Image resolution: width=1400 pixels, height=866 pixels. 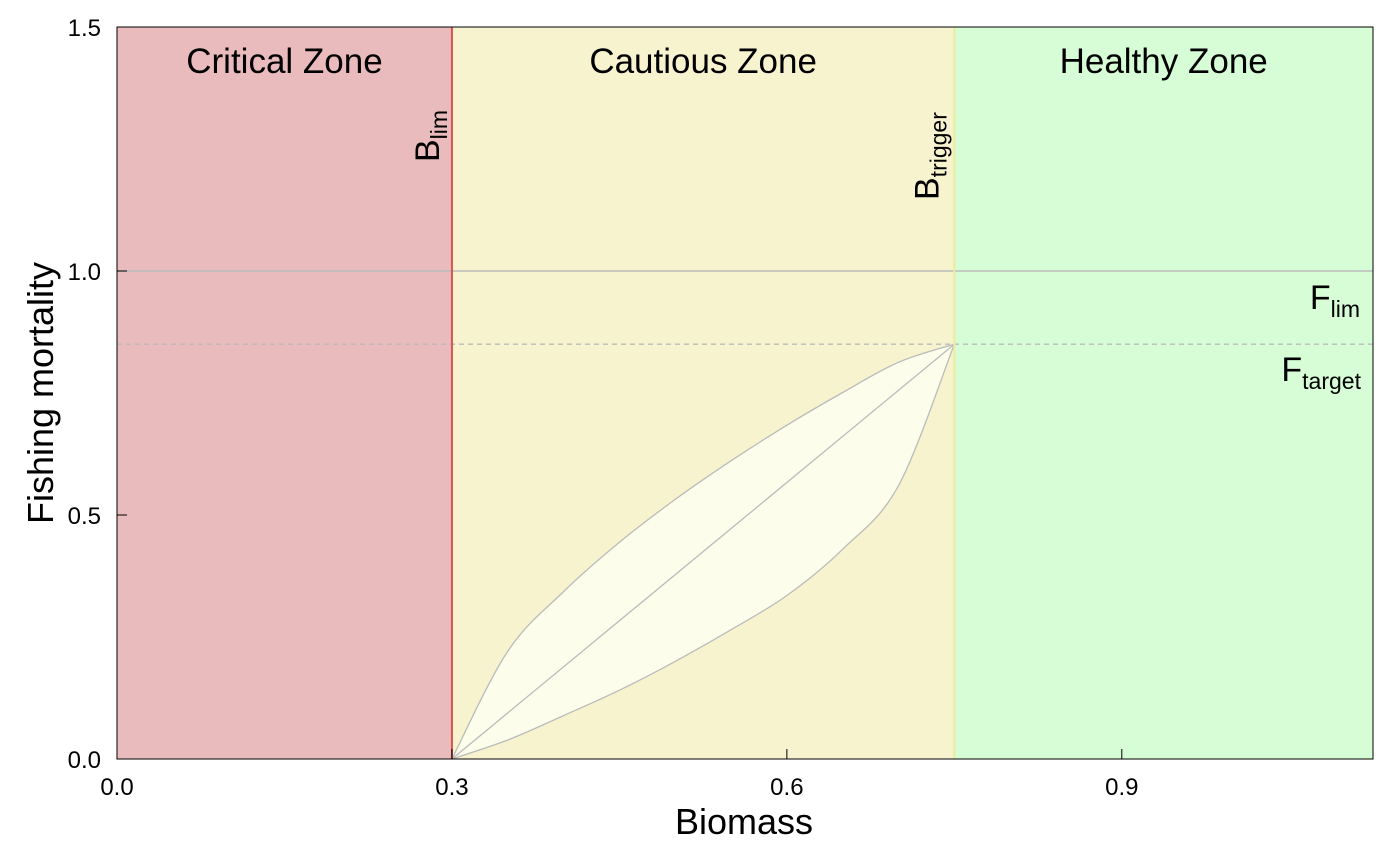 What do you see at coordinates (451, 787) in the screenshot?
I see `x-tick-label: 0.3` at bounding box center [451, 787].